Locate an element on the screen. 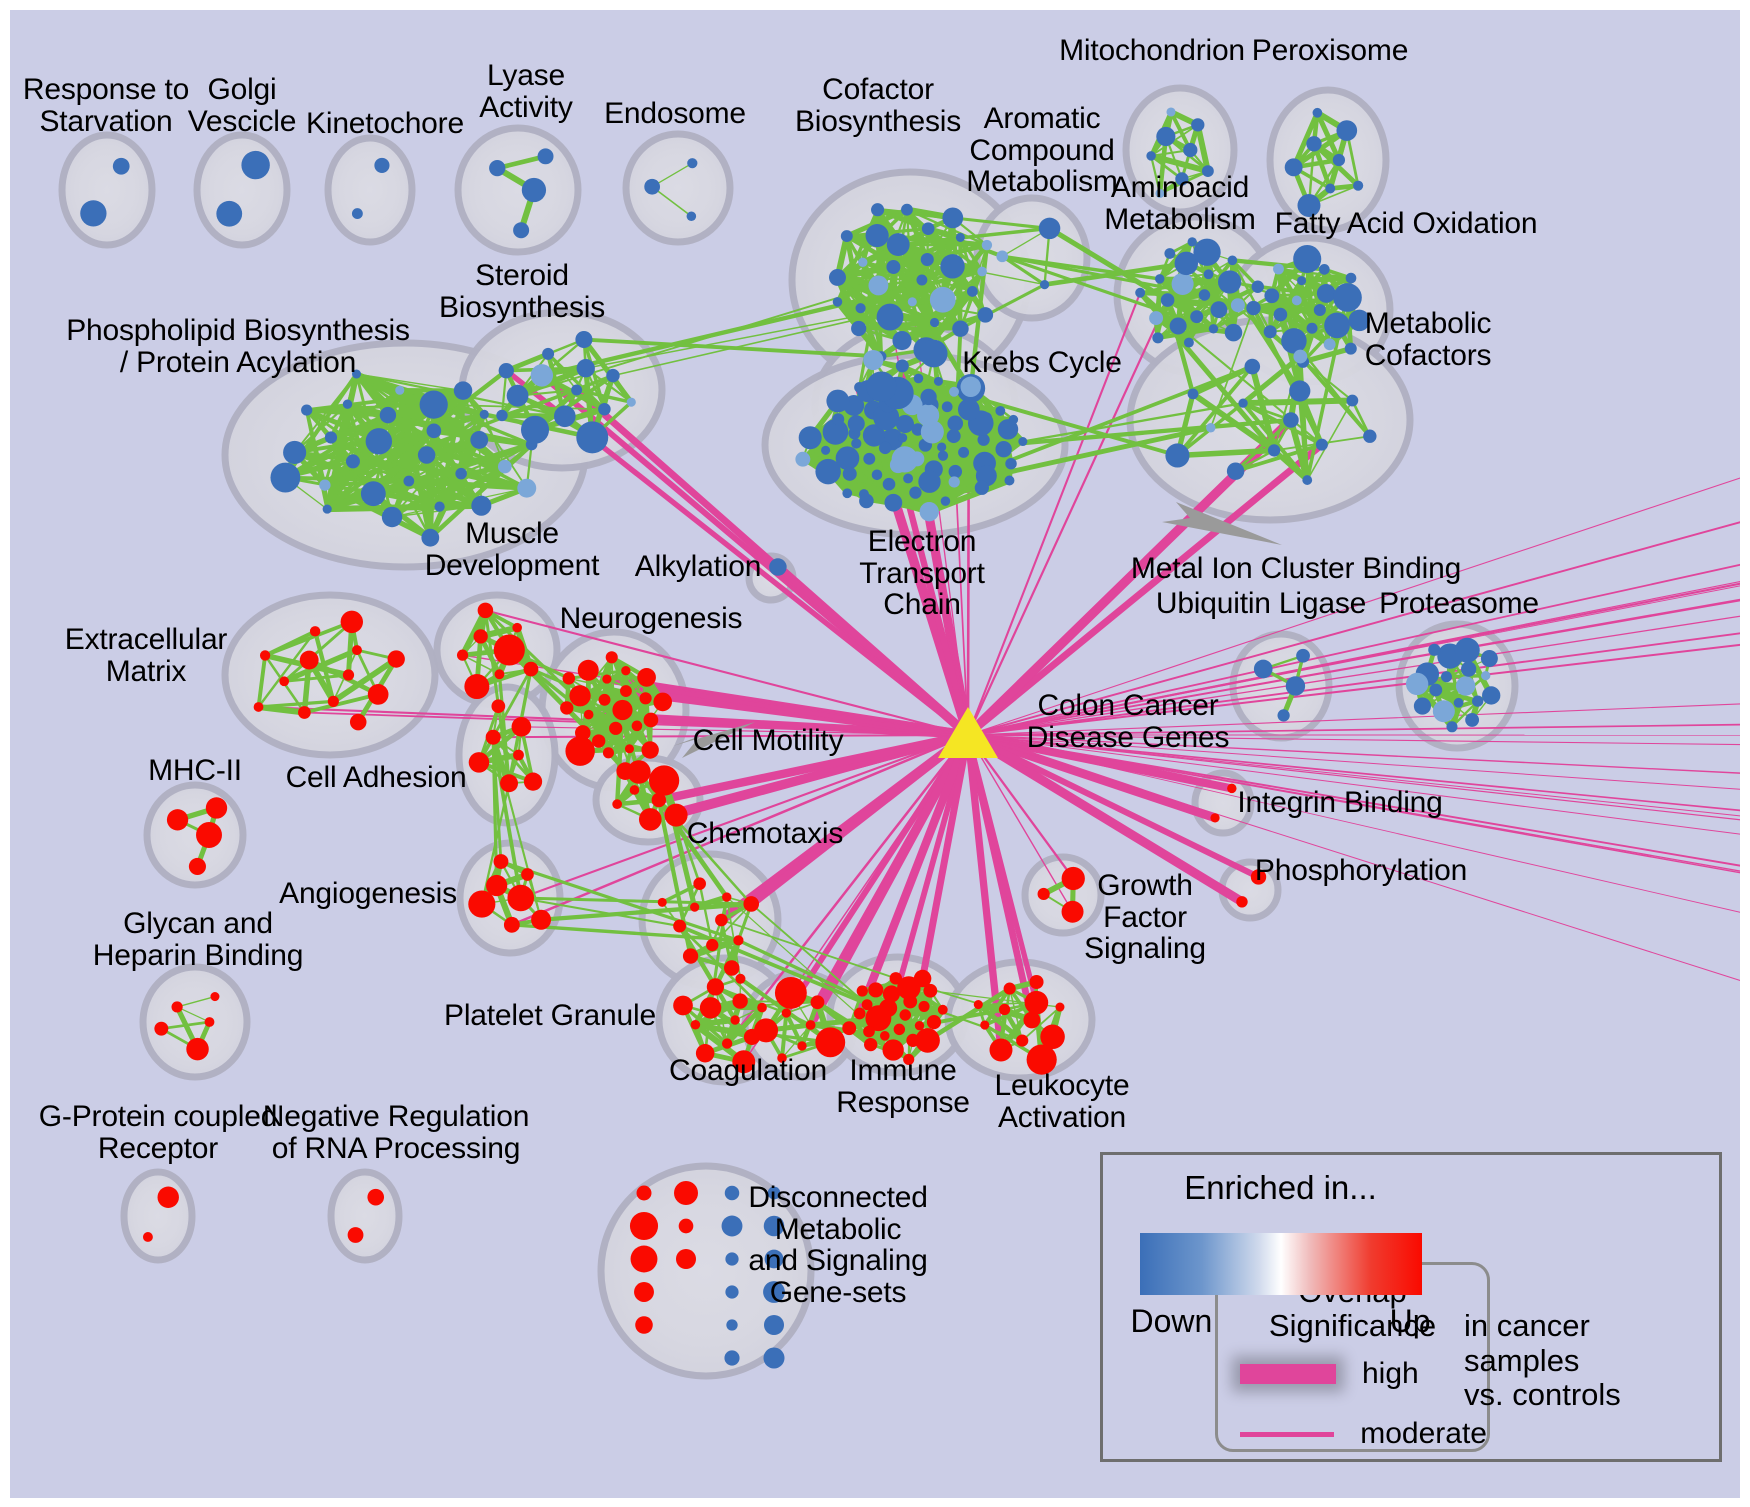 The height and width of the screenshot is (1507, 1750). cluster-label-response-to-starvation: Response to Starvation is located at coordinates (106, 105).